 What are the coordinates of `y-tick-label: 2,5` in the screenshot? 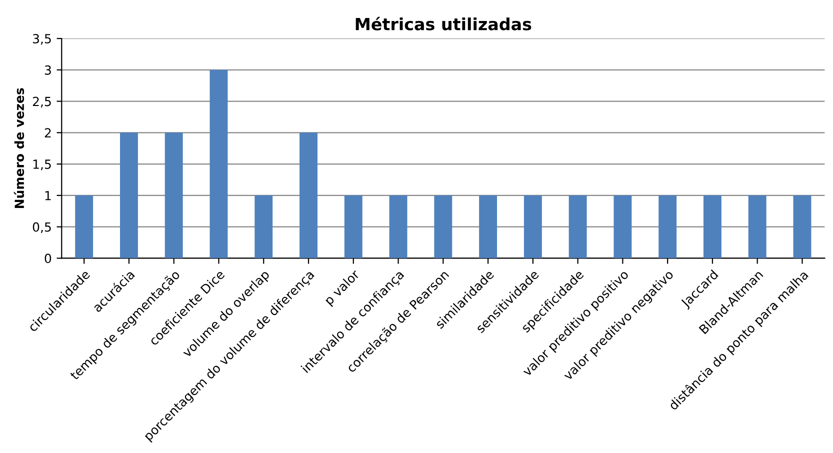 It's located at (41, 102).